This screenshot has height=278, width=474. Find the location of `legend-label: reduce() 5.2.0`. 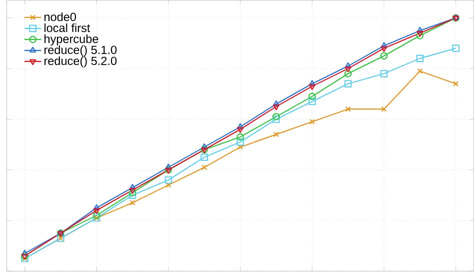

legend-label: reduce() 5.2.0 is located at coordinates (80, 62).